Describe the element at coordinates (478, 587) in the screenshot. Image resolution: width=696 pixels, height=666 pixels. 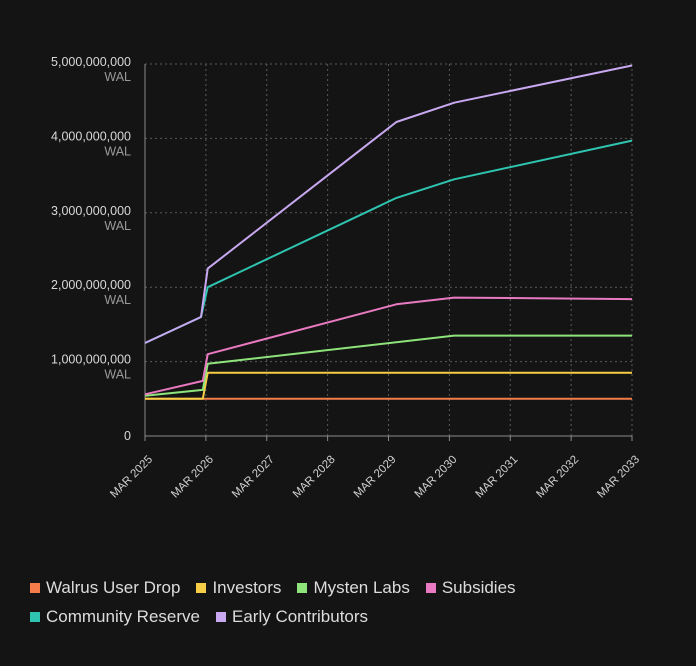
I see `legend-label: Subsidies` at that location.